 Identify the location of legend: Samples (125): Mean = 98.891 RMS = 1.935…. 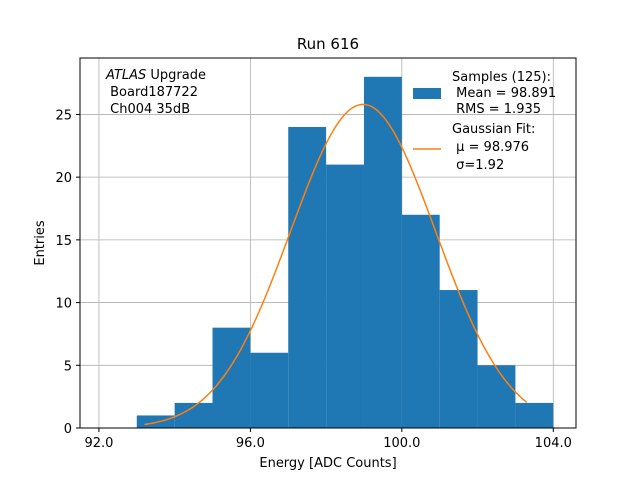
(484, 121).